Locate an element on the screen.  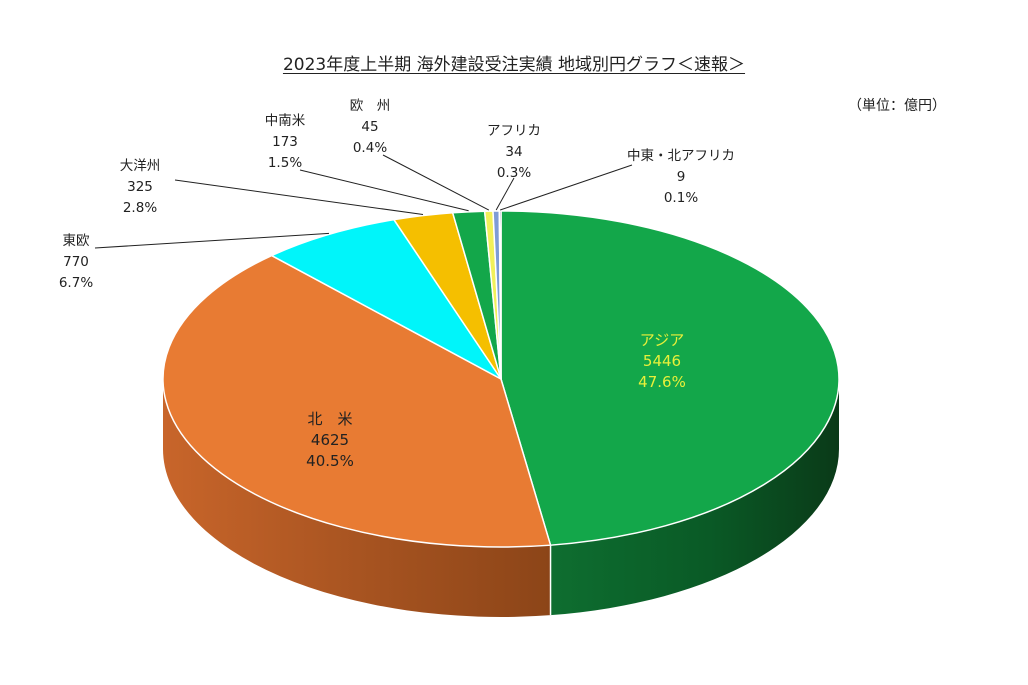
slice-label-東欧: 東欧 is located at coordinates (76, 241).